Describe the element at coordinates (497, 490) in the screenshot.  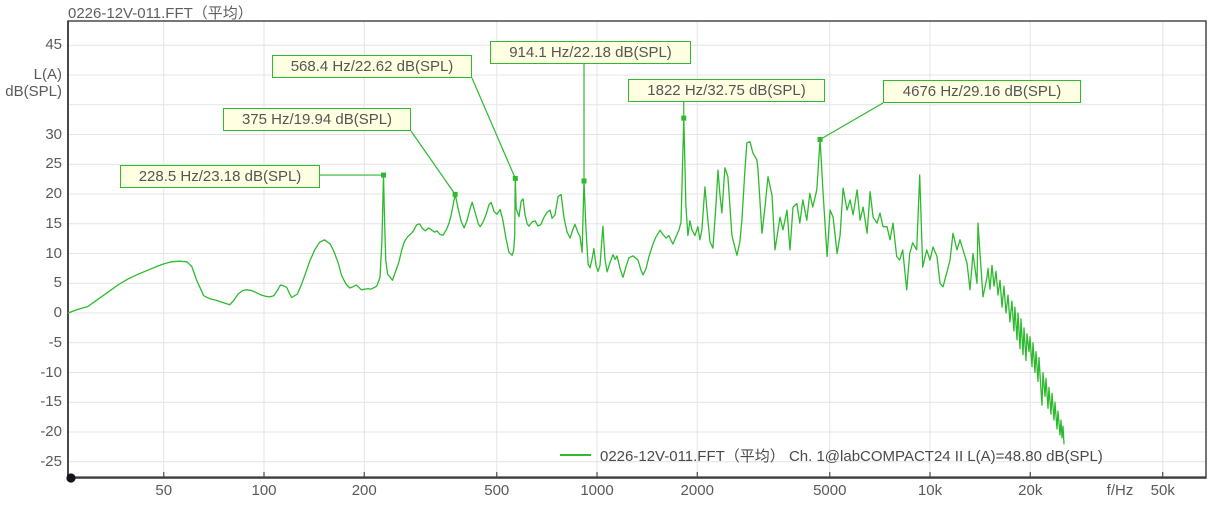
I see `x-tick-label: 500` at that location.